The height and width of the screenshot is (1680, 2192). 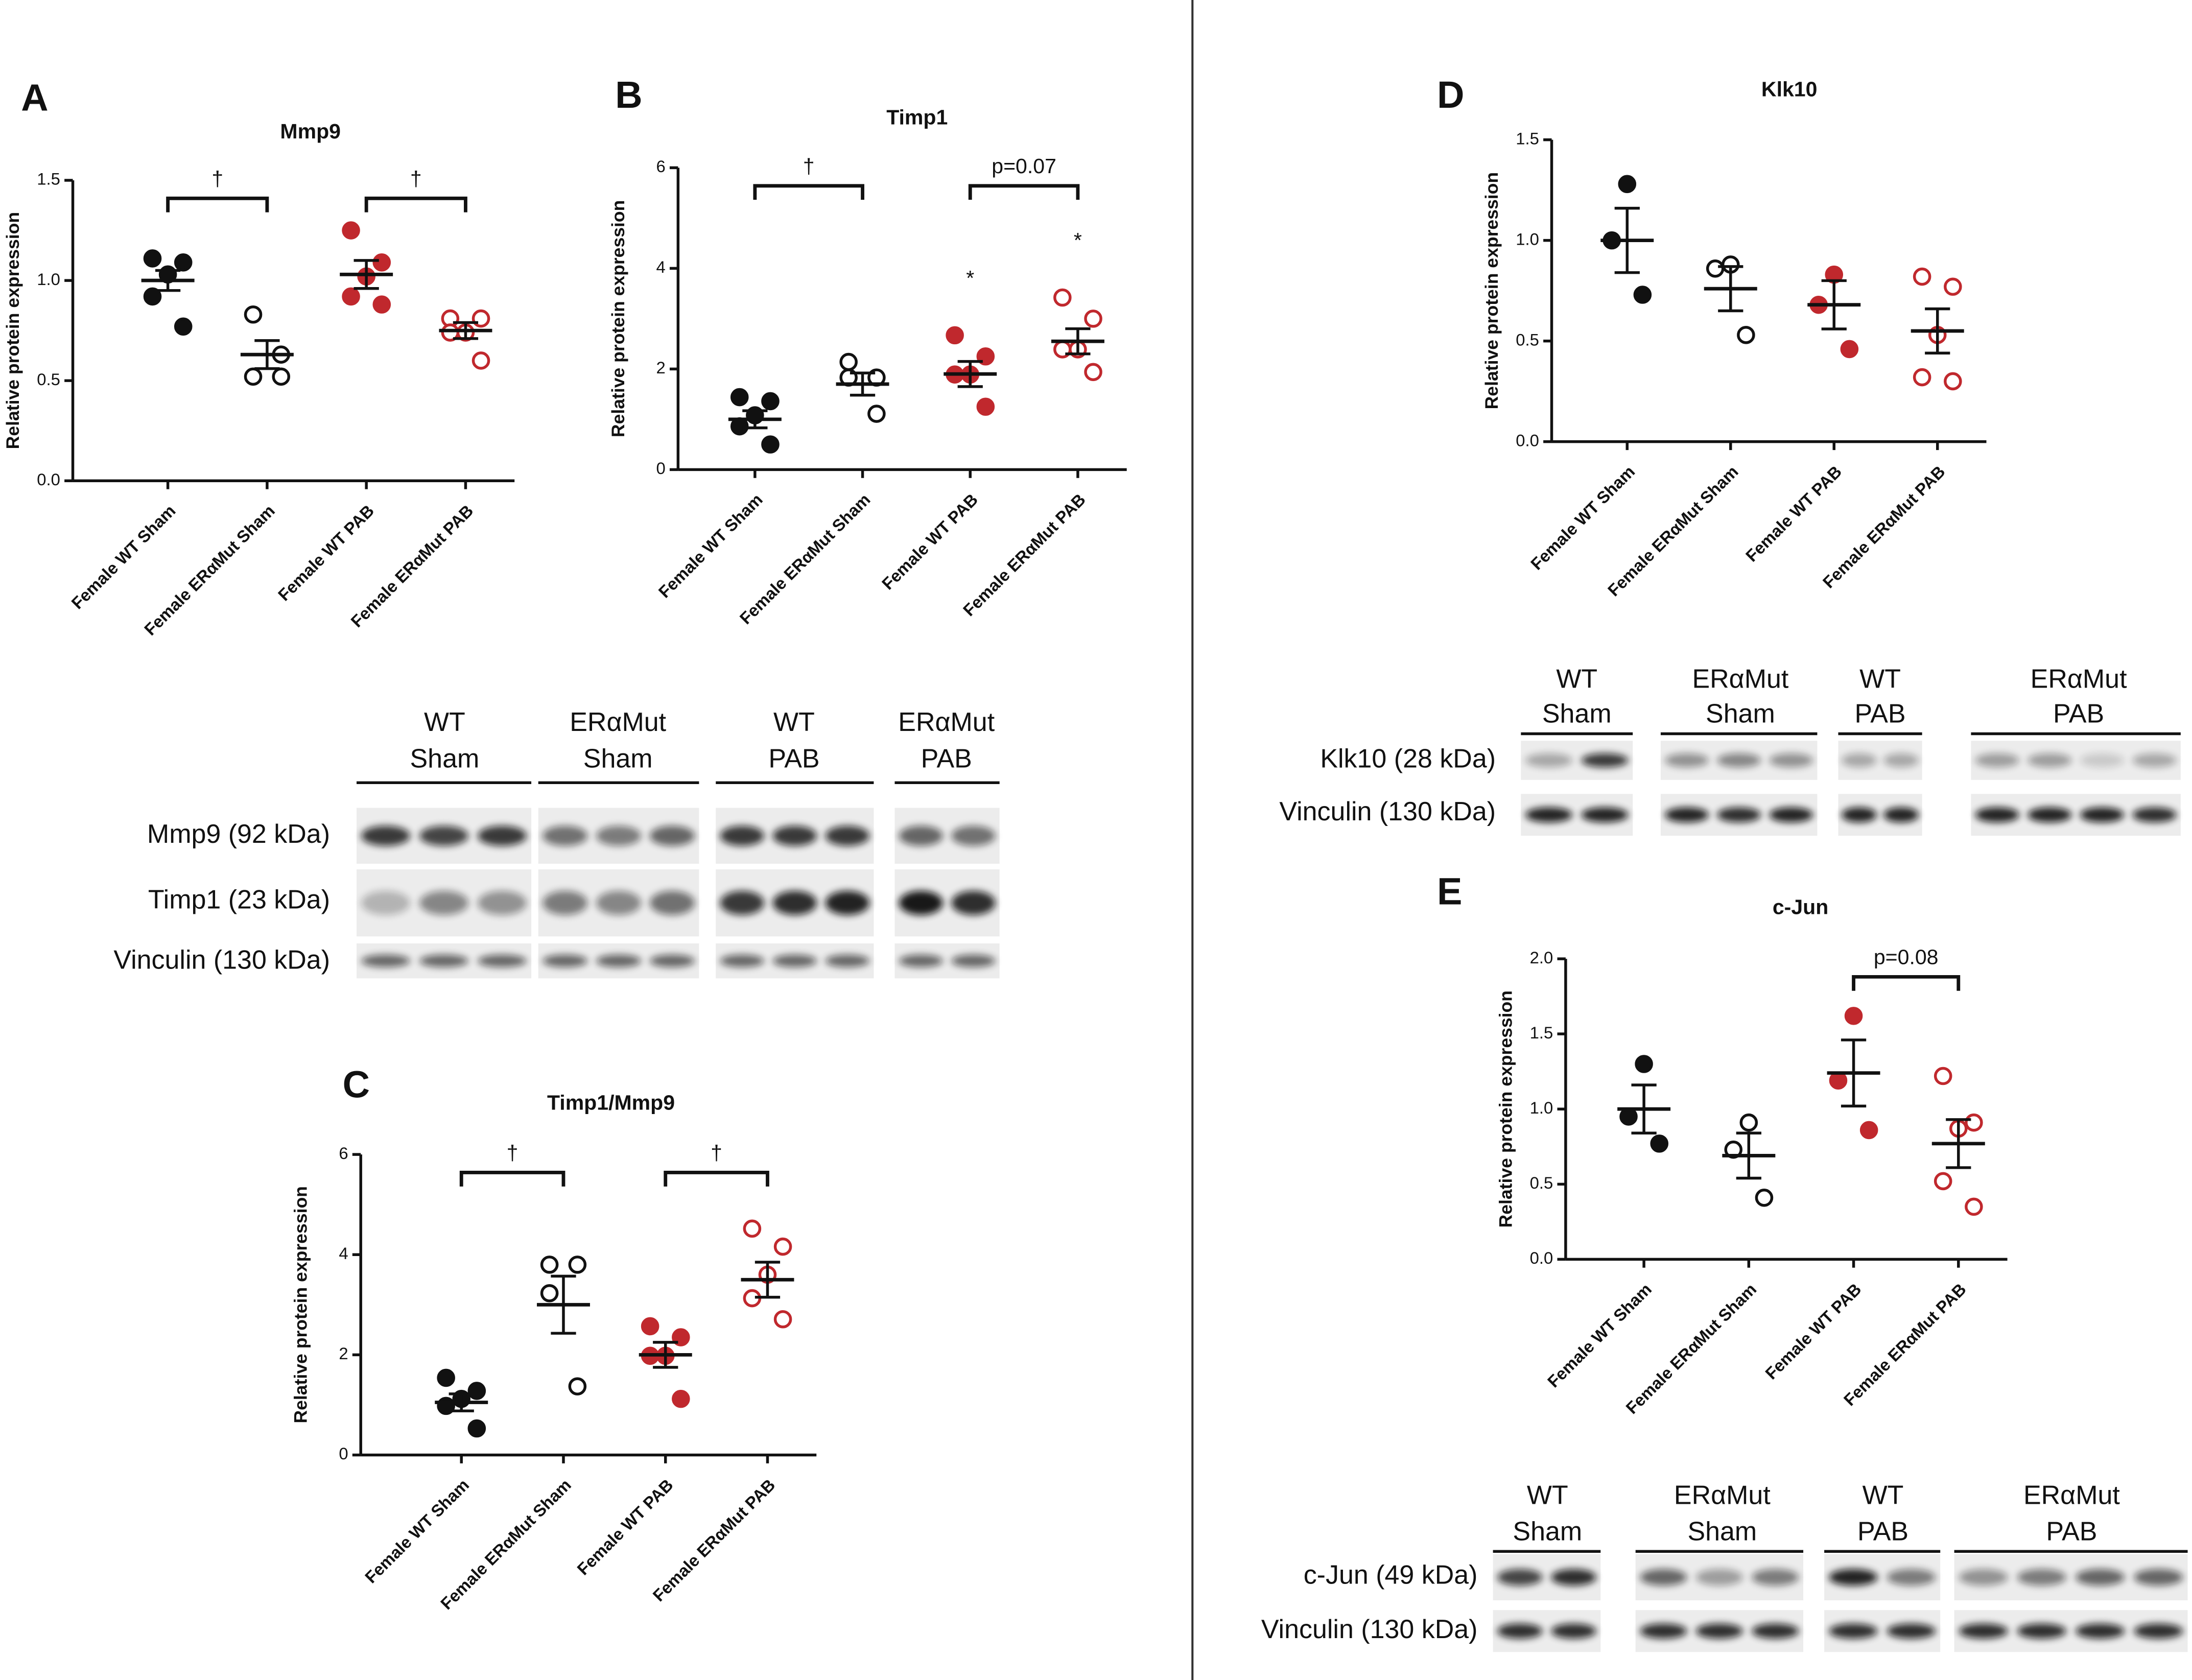 What do you see at coordinates (239, 834) in the screenshot?
I see `blot-row-label: Mmp9 (92 kDa)` at bounding box center [239, 834].